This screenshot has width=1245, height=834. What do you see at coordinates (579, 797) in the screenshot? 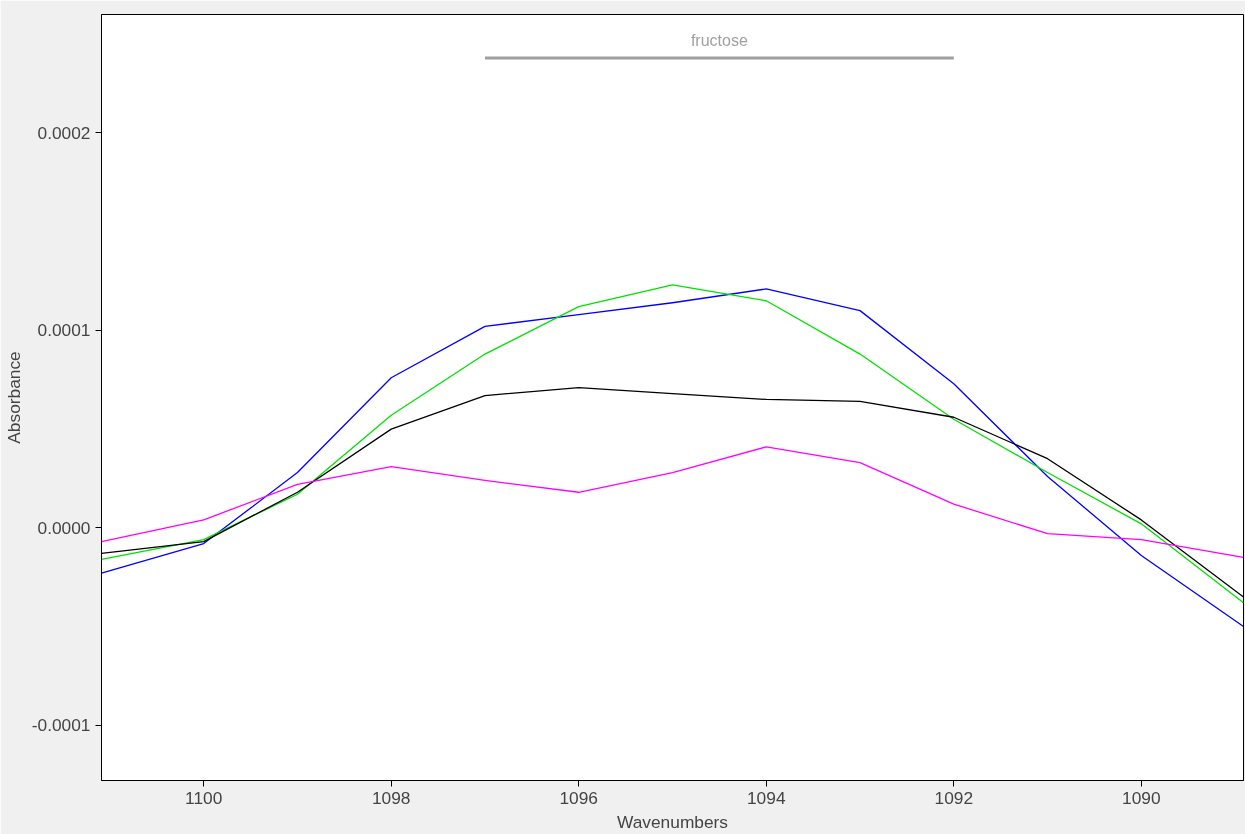
I see `x-tick-label: 1096` at bounding box center [579, 797].